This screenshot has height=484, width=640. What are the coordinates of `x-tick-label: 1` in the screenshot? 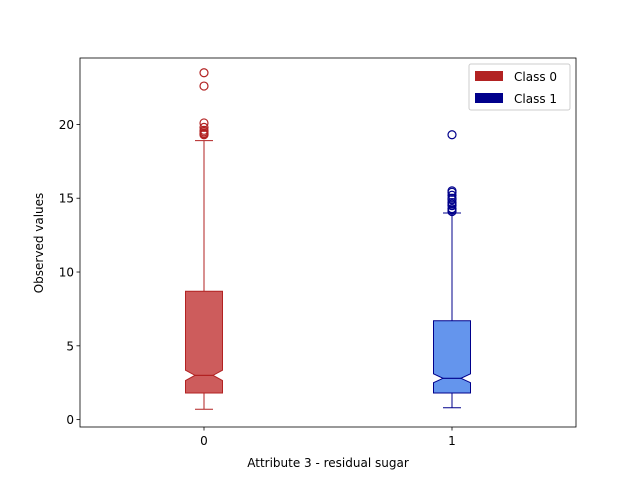 It's located at (452, 441).